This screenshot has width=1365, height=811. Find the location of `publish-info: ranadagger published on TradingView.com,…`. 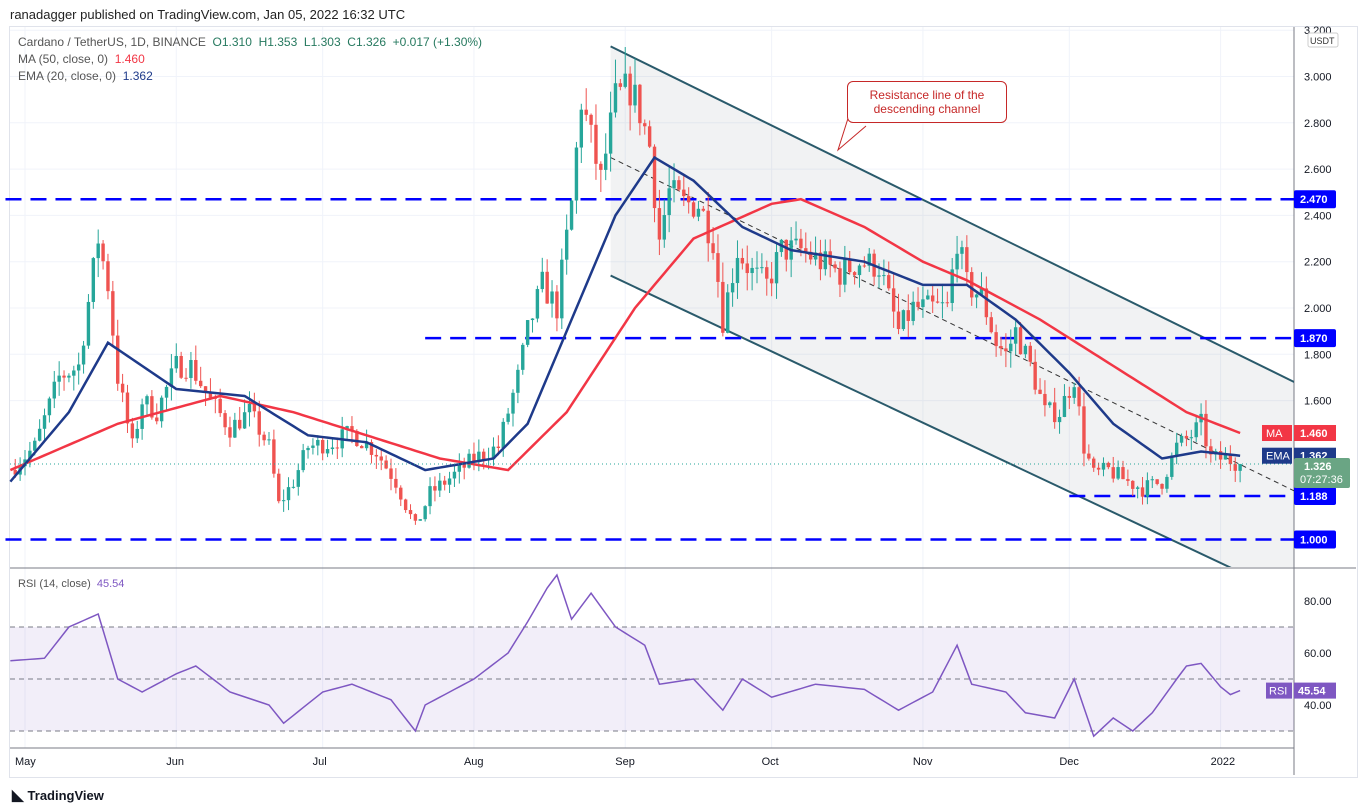

publish-info: ranadagger published on TradingView.com,… is located at coordinates (208, 14).